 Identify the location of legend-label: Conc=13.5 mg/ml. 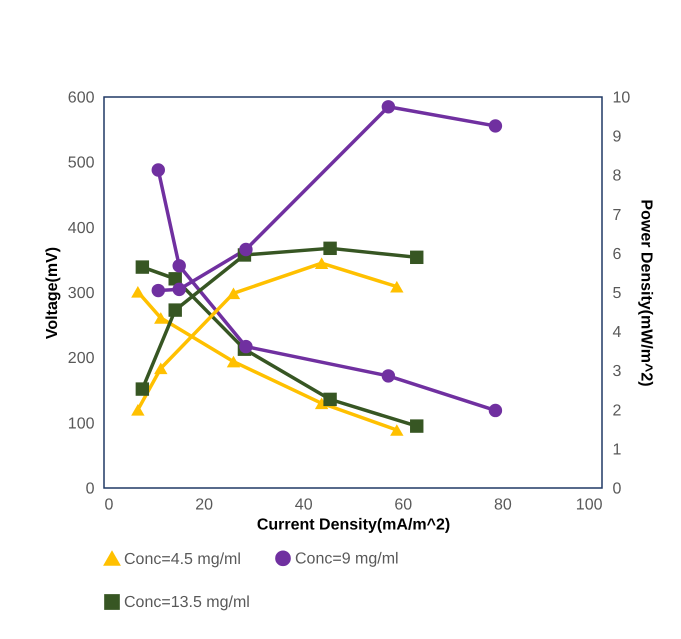
(187, 602).